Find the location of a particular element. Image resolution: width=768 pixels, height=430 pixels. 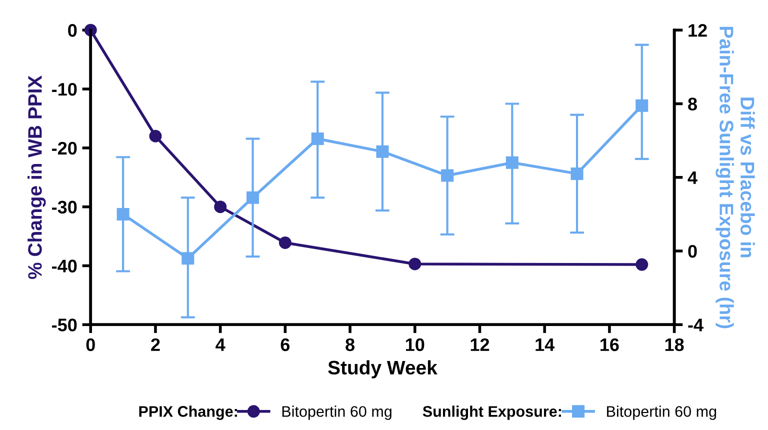

x-tick-label: 6 is located at coordinates (285, 345).